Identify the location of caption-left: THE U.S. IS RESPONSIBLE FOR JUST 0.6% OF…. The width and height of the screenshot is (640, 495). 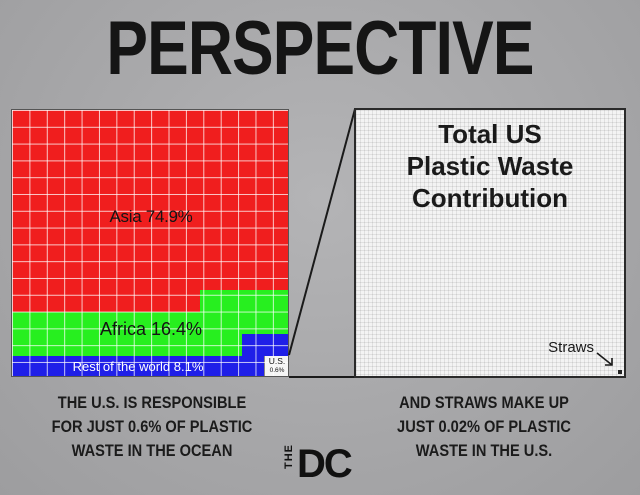
(152, 427).